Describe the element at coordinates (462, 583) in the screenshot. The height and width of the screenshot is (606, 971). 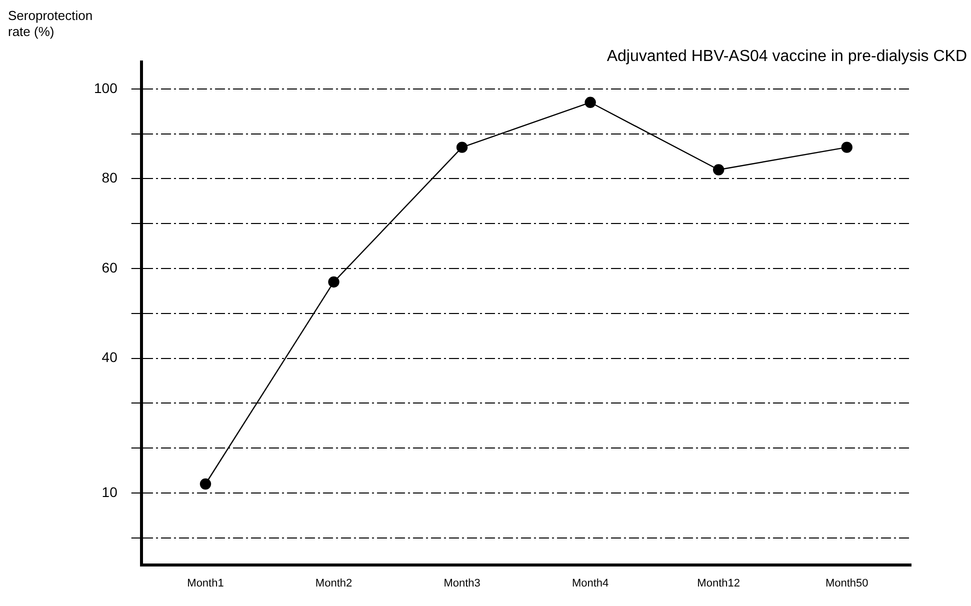
I see `x-tick-label: Month3` at that location.